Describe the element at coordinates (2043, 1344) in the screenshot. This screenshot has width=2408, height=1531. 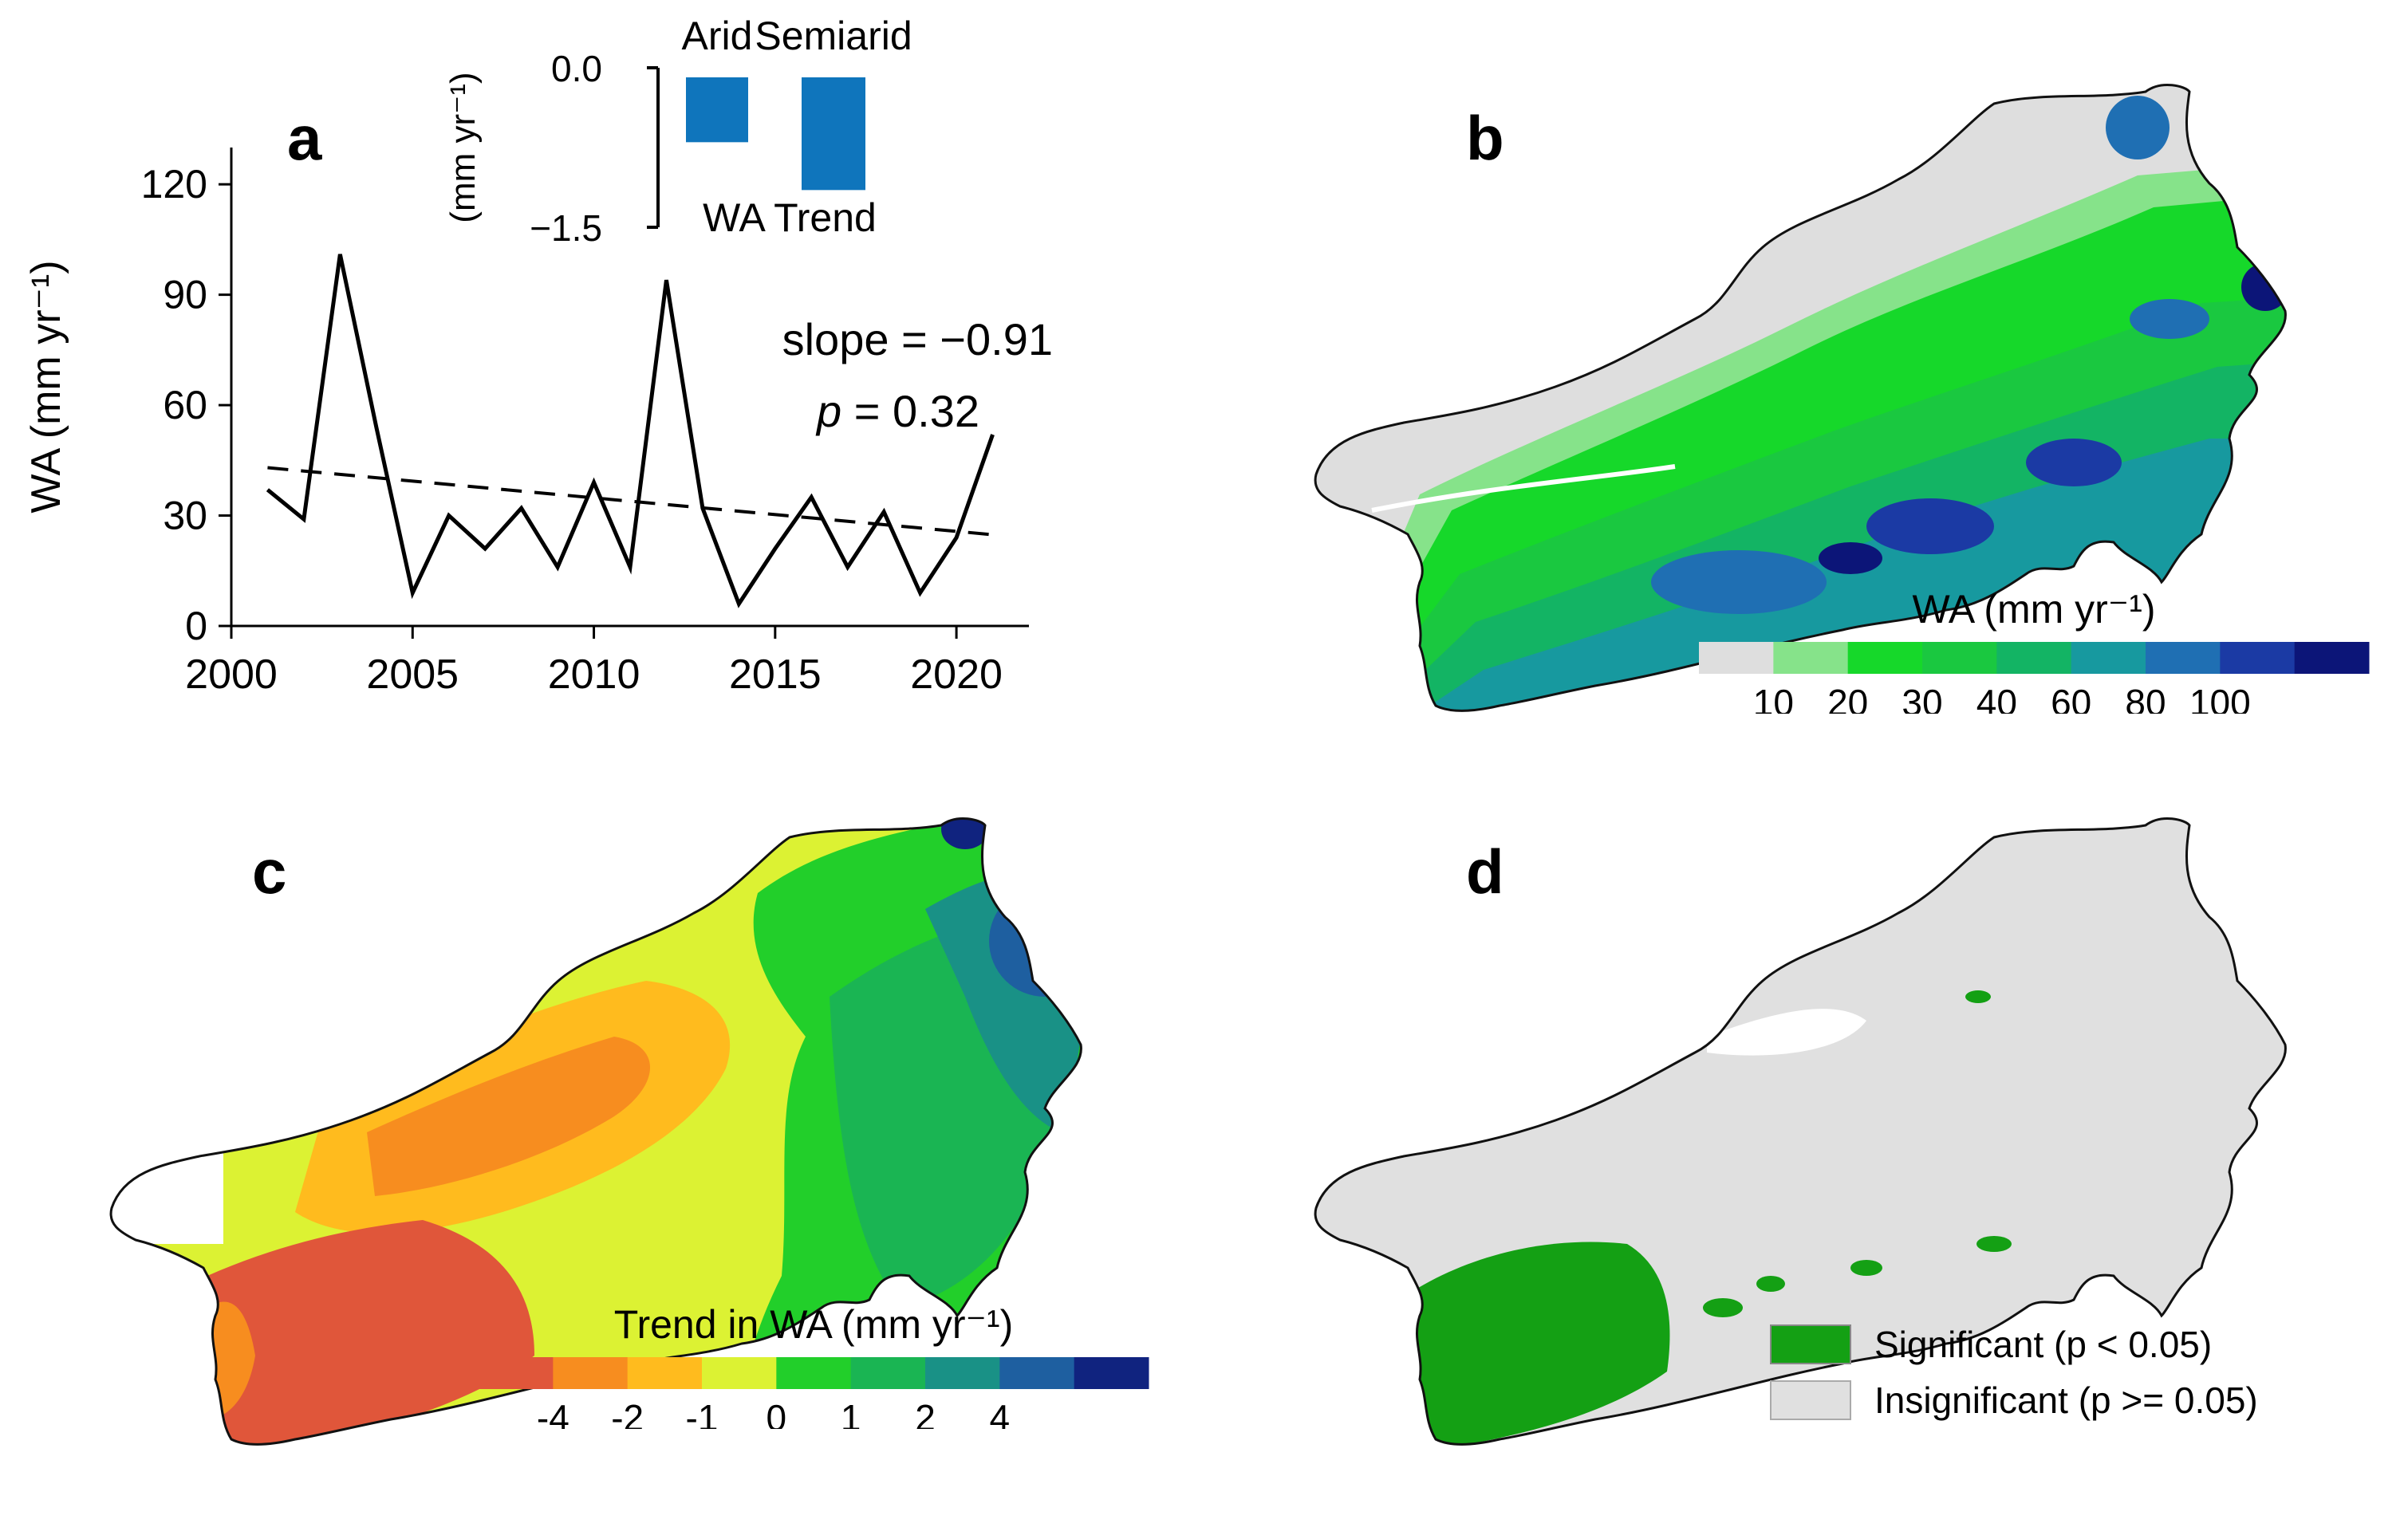
I see `legend-d-significant-label: Significant (p < 0.05)` at that location.